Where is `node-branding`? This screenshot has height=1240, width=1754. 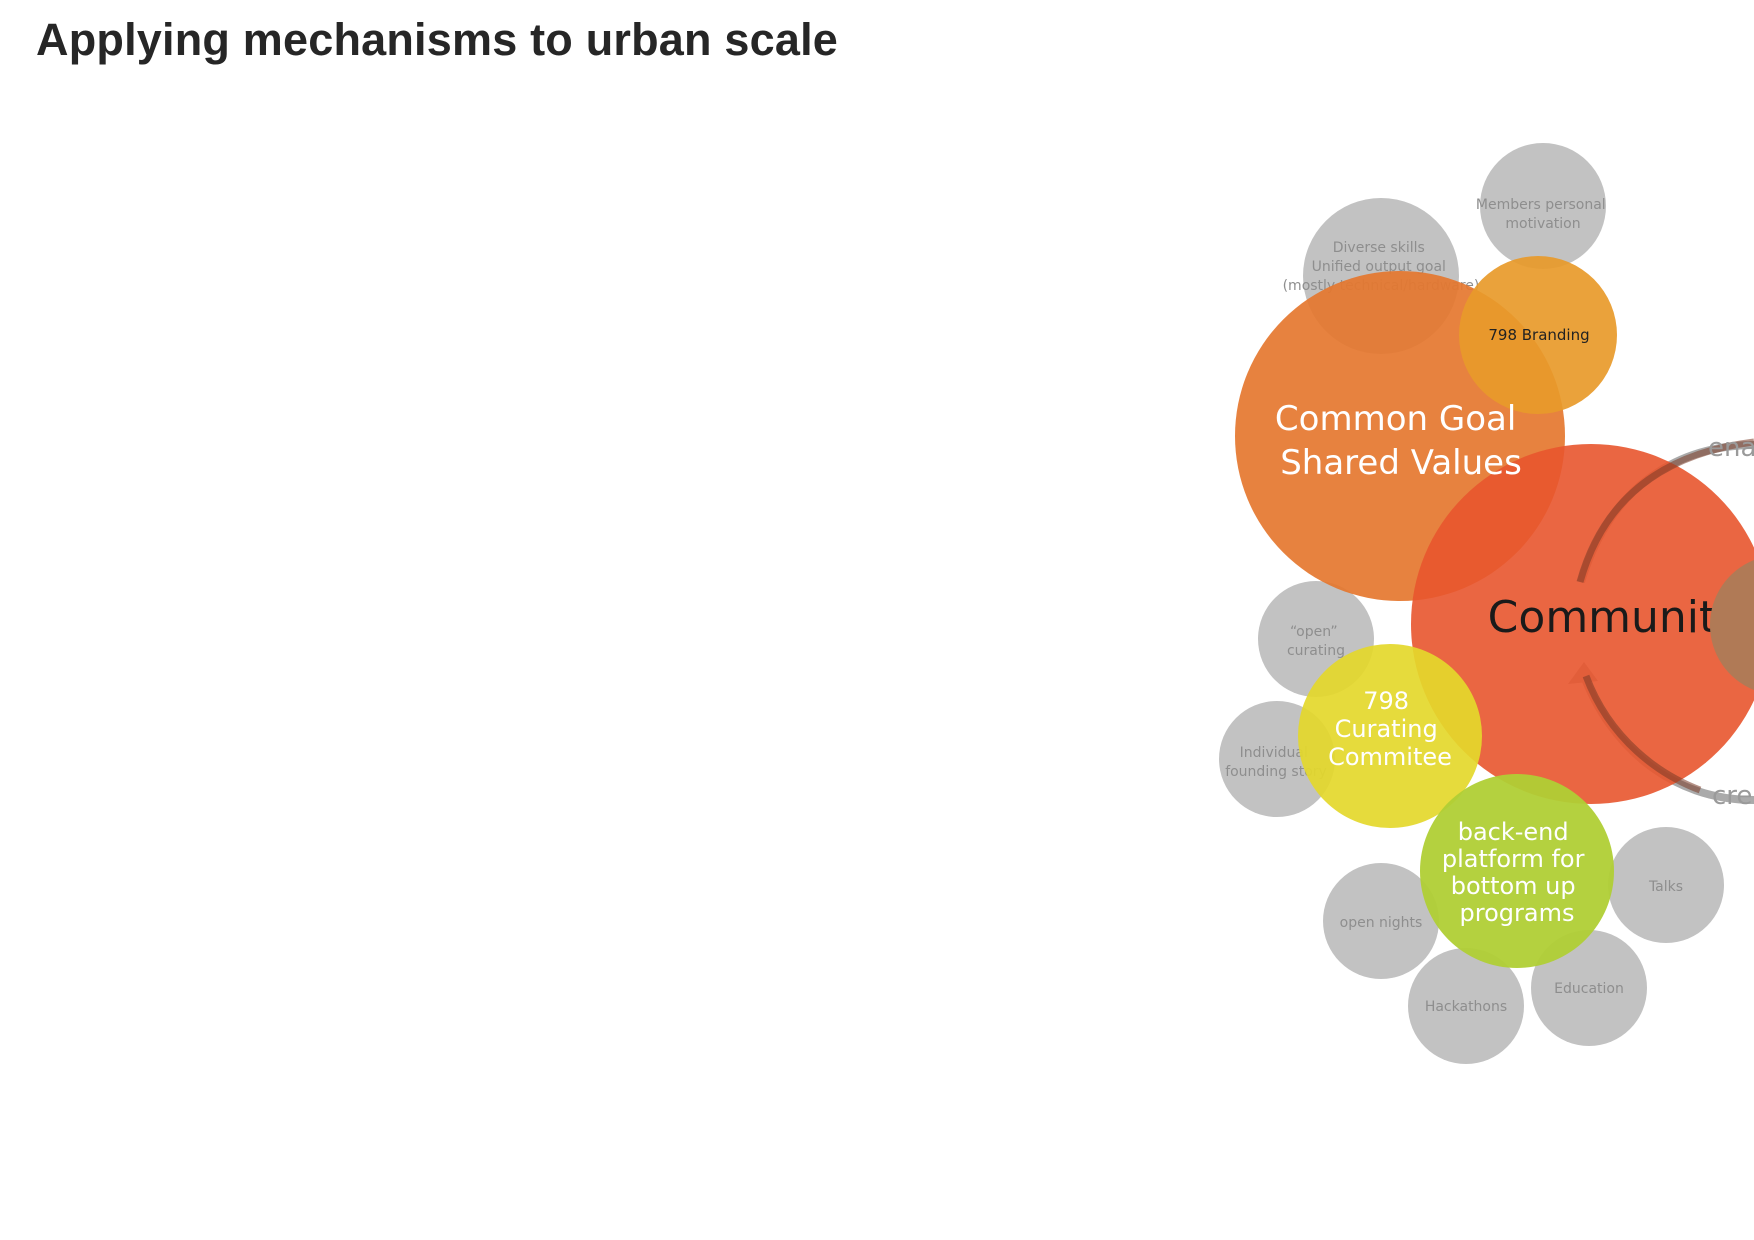 node-branding is located at coordinates (1538, 335).